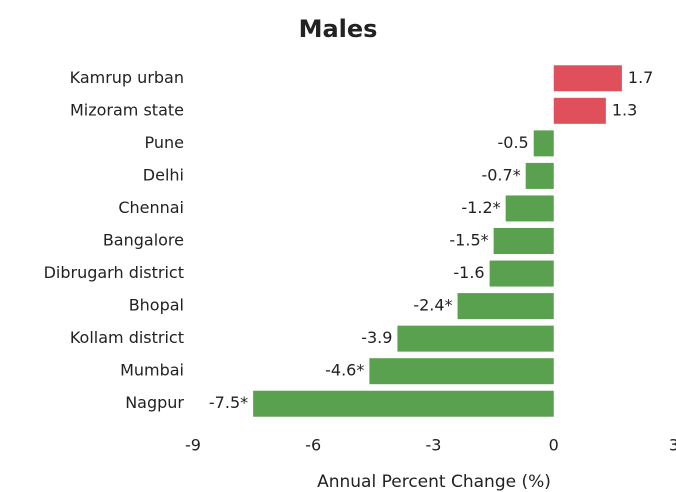  What do you see at coordinates (468, 272) in the screenshot?
I see `value-label: -1.6` at bounding box center [468, 272].